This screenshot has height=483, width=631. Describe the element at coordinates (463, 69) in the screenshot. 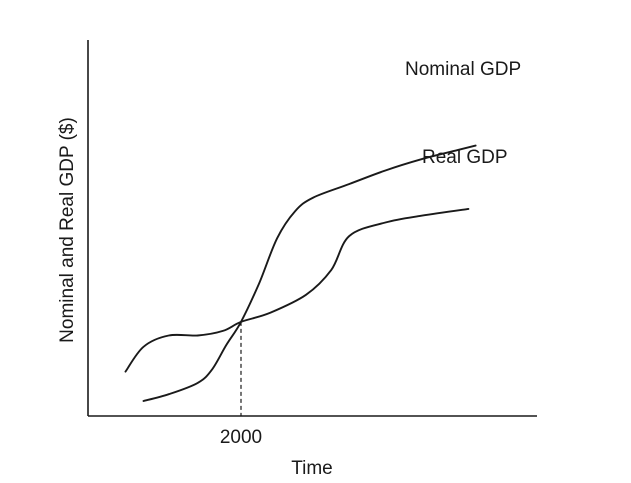

I see `series-label-nominal-gdp: Nominal GDP` at that location.